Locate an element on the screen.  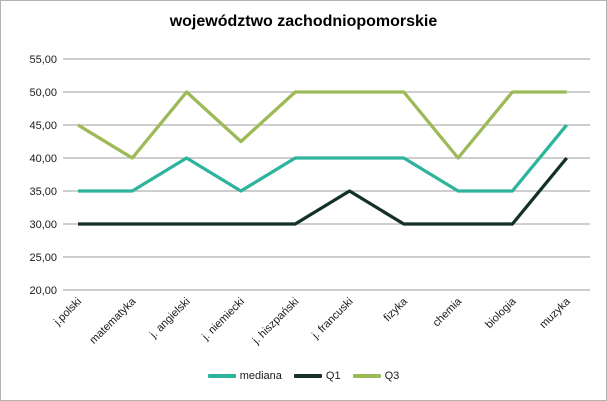
legend-swatch-Q1 is located at coordinates (307, 376).